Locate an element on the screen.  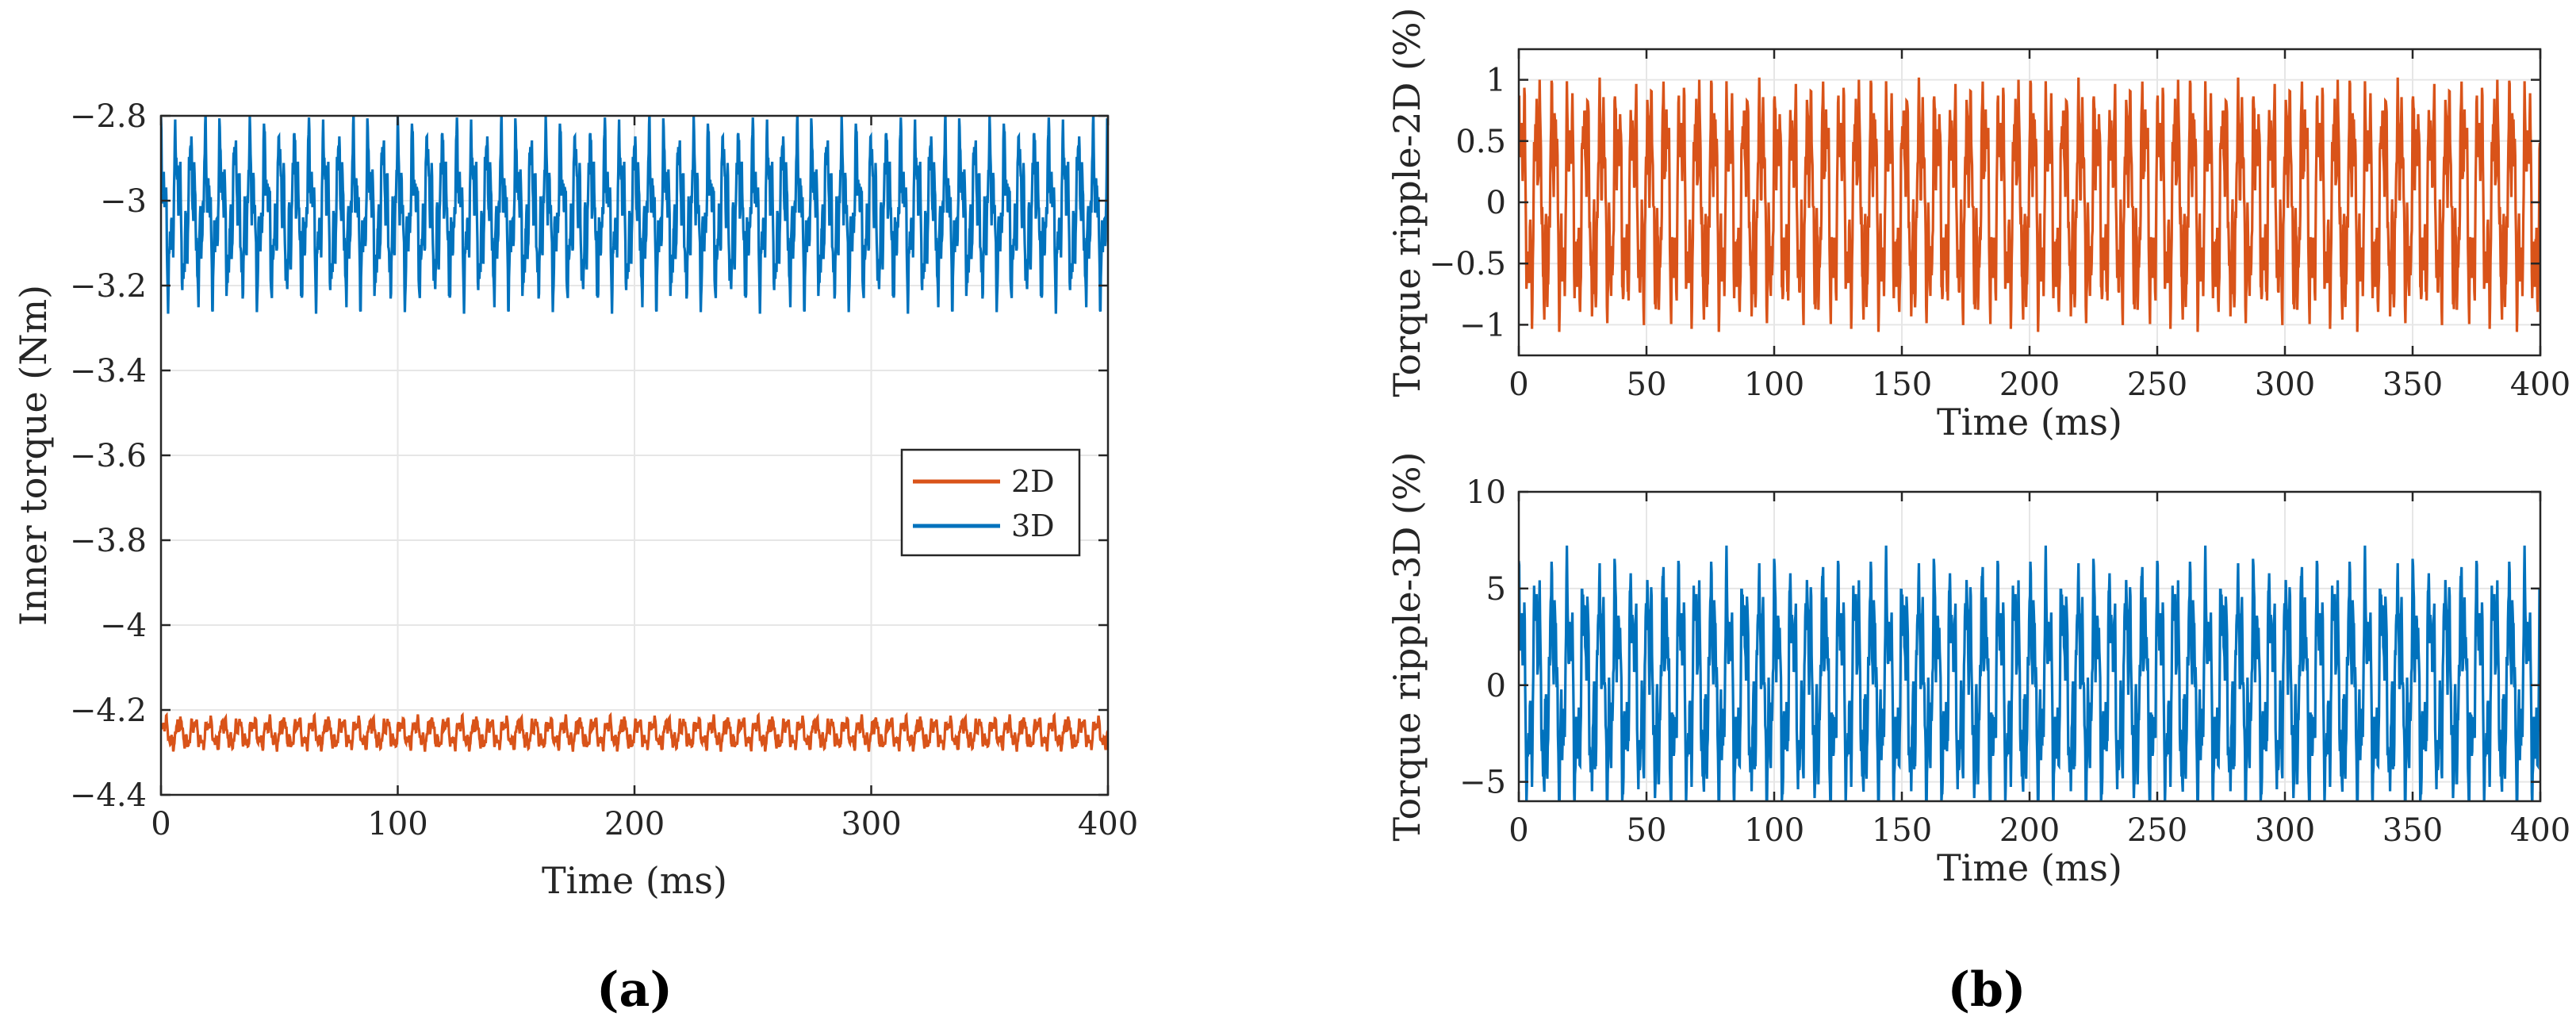
y-tick-label: −5 is located at coordinates (1483, 783).